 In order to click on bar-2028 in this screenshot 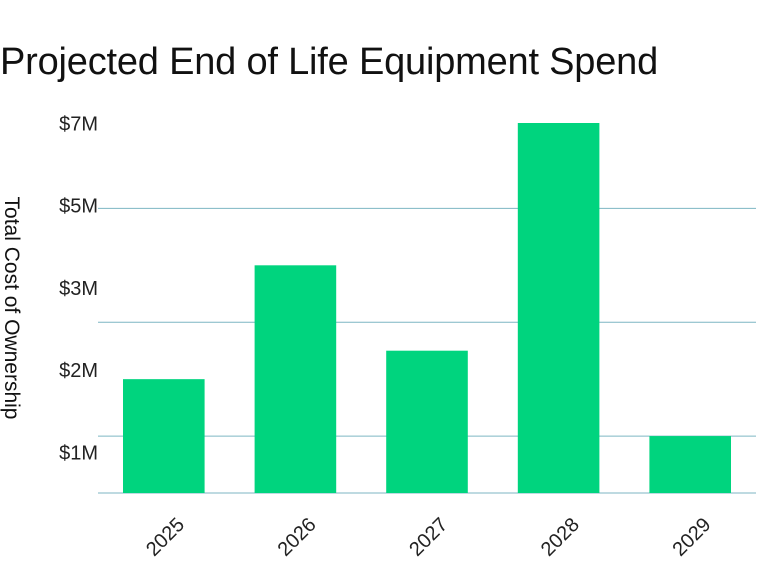, I will do `click(558, 308)`.